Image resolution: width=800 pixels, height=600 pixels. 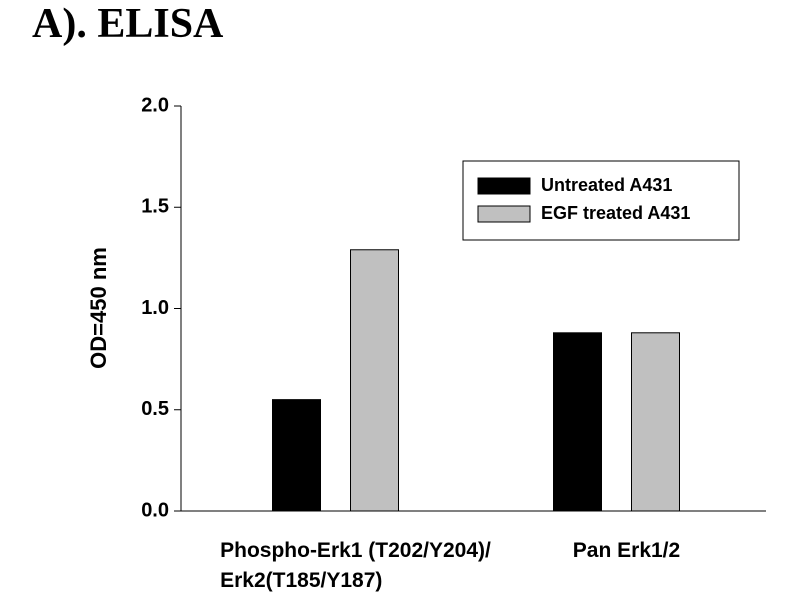 What do you see at coordinates (155, 105) in the screenshot?
I see `y-tick-label: 2.0` at bounding box center [155, 105].